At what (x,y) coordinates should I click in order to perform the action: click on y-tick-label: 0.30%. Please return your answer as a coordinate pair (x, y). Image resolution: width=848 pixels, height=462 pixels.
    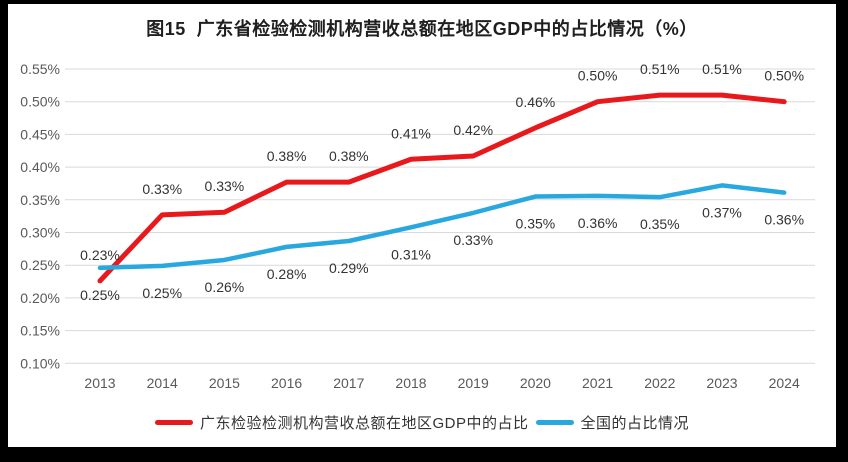
    Looking at the image, I should click on (40, 233).